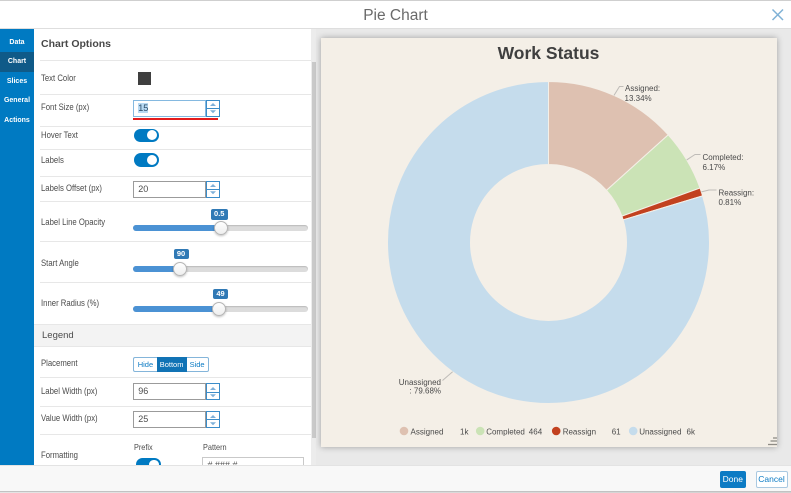  I want to click on svg-text: 464, so click(535, 432).